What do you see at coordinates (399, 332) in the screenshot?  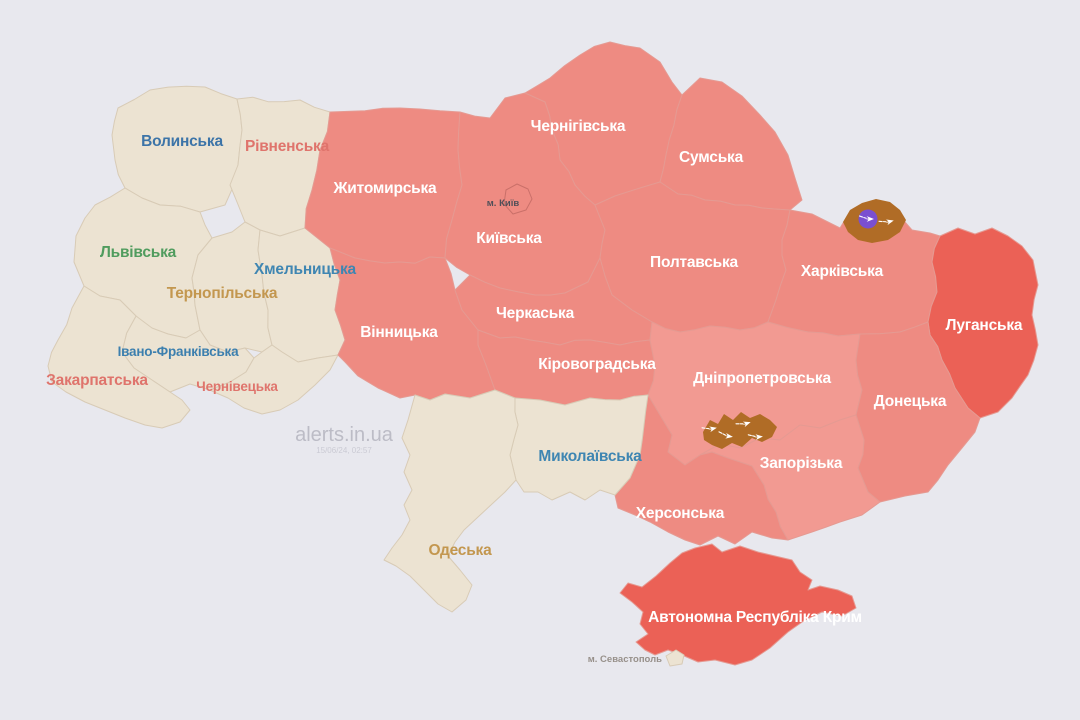 I see `region-label-vinnytska: Вінницька` at bounding box center [399, 332].